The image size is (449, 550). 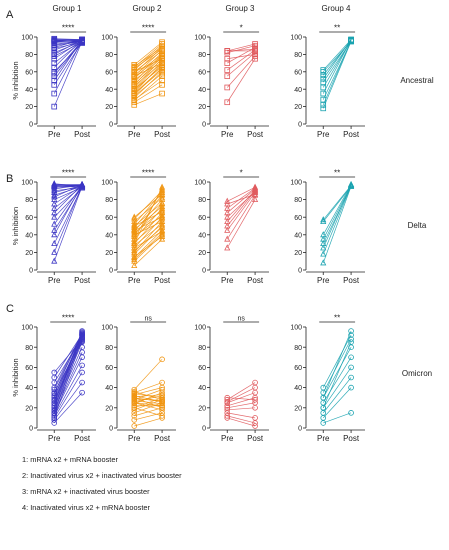 What do you see at coordinates (10, 15) in the screenshot?
I see `row-label-a: A` at bounding box center [10, 15].